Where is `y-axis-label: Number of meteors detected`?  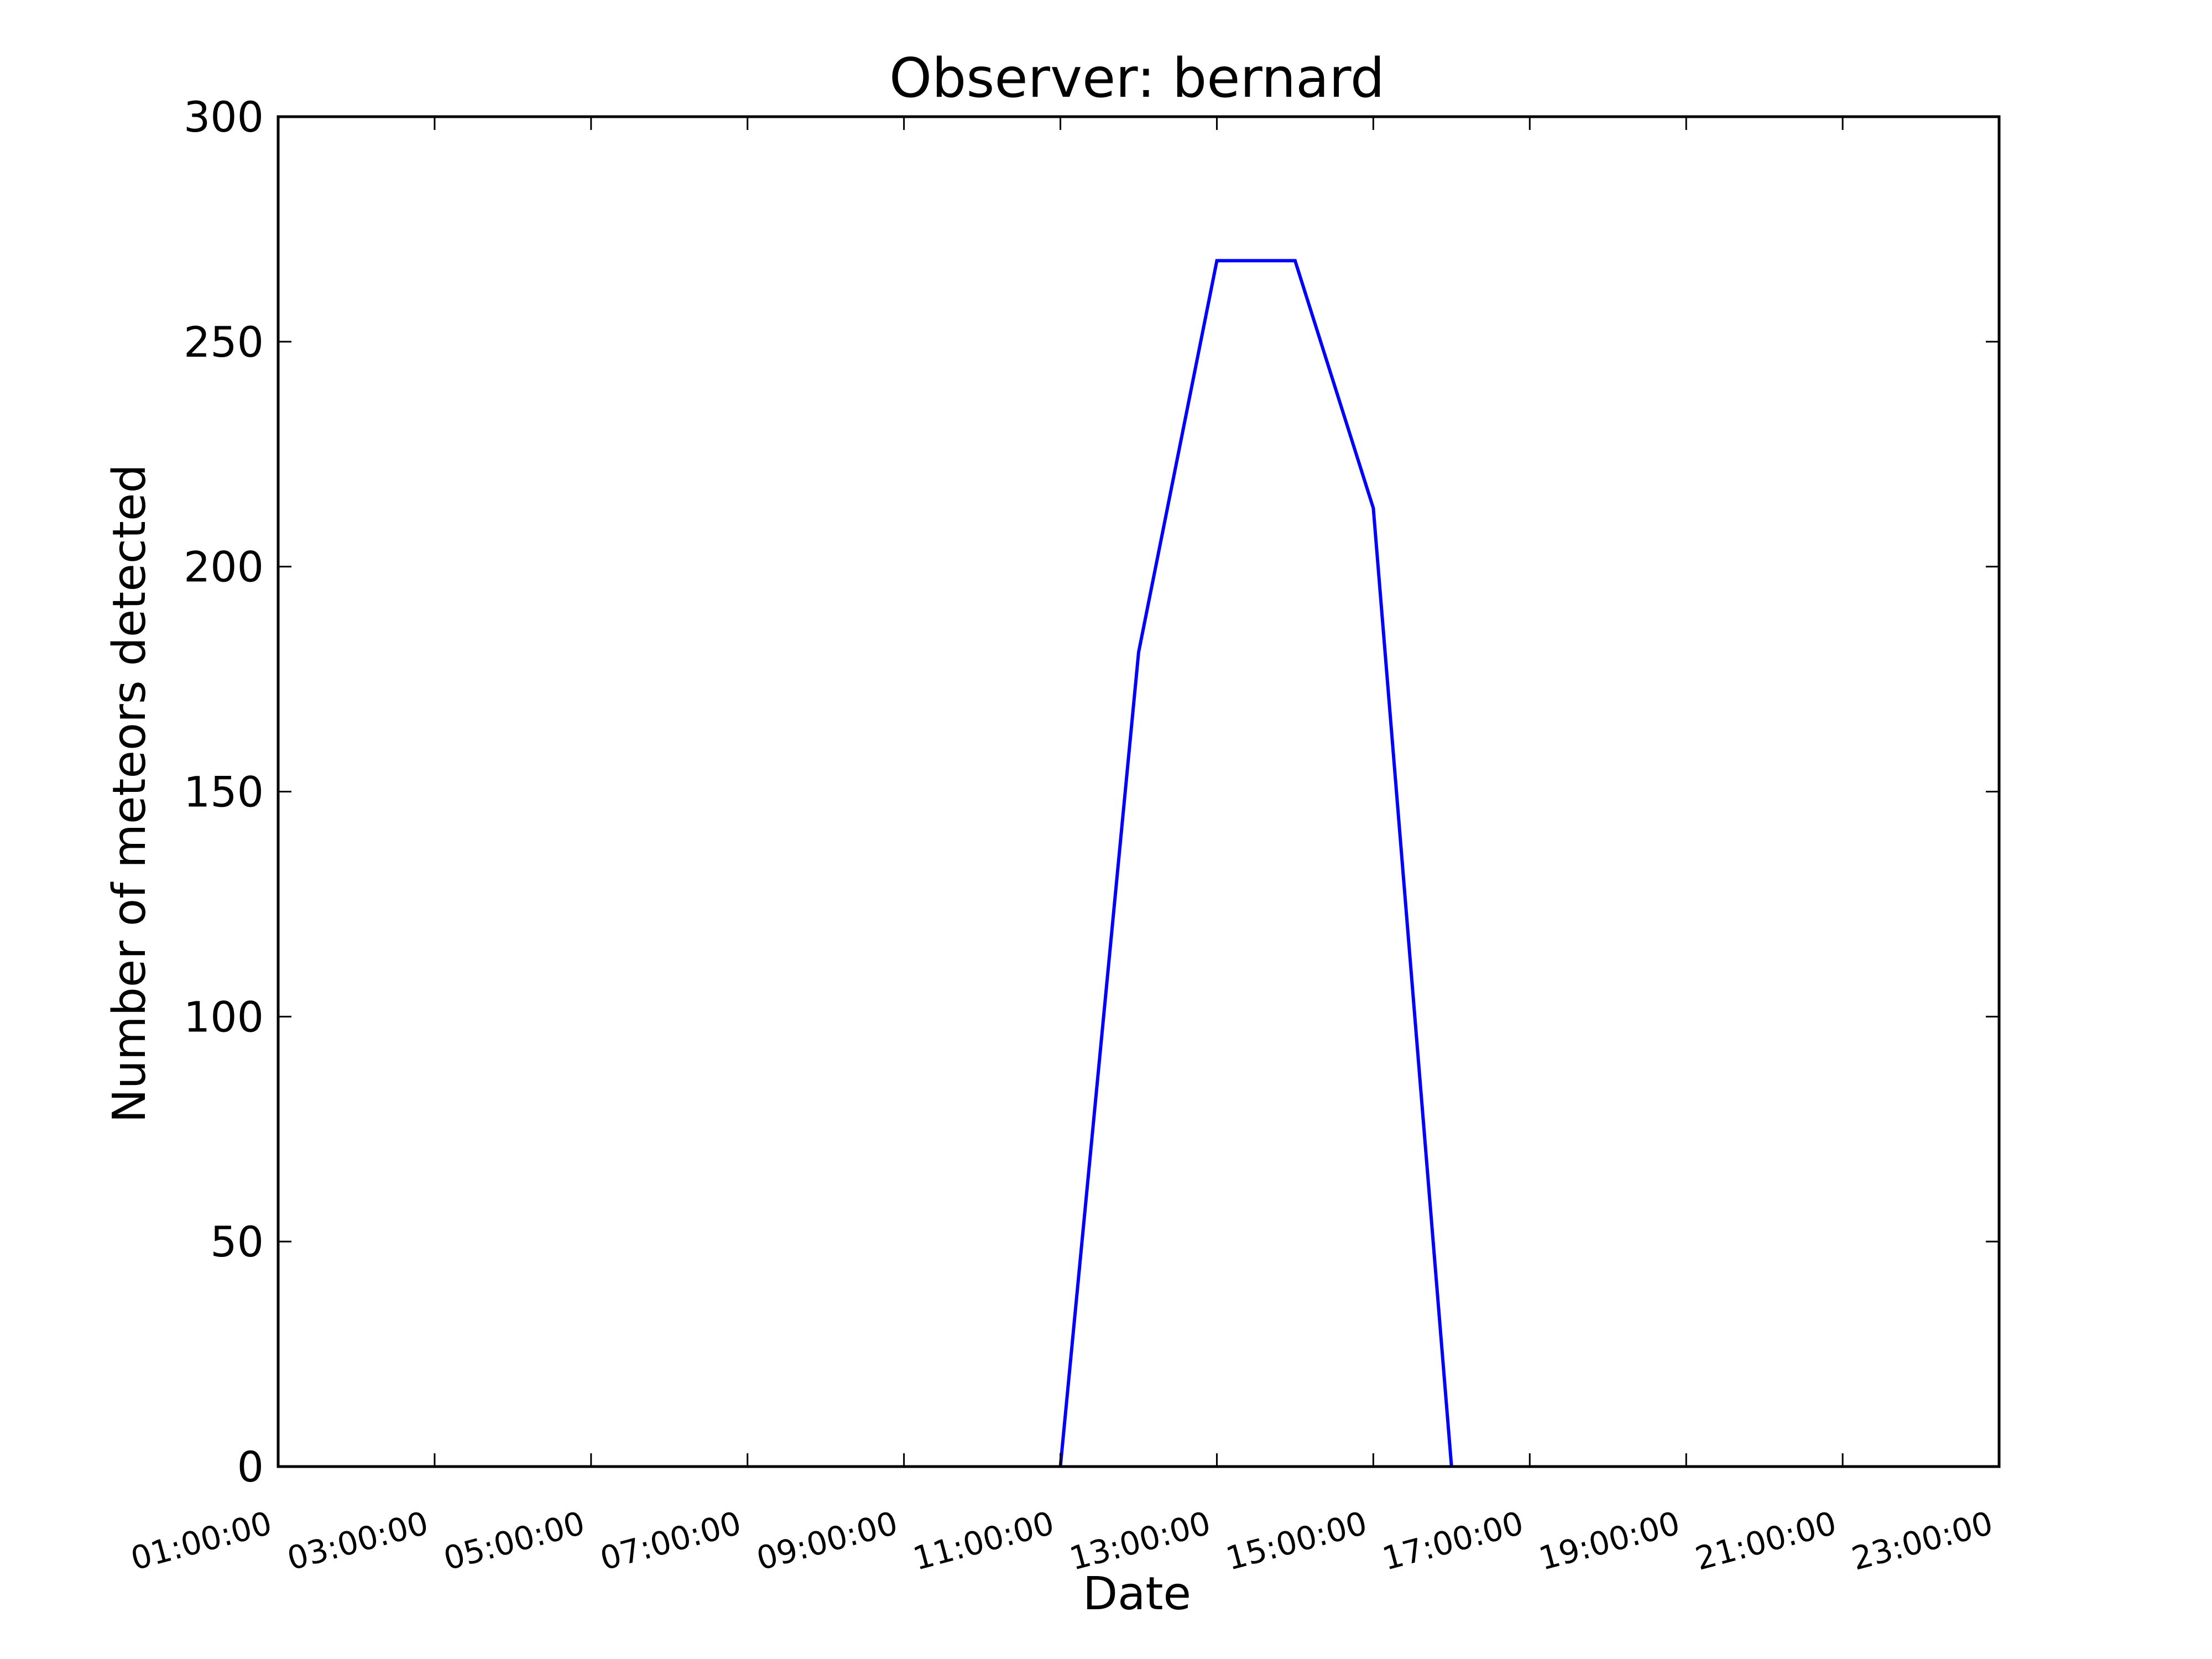 y-axis-label: Number of meteors detected is located at coordinates (130, 793).